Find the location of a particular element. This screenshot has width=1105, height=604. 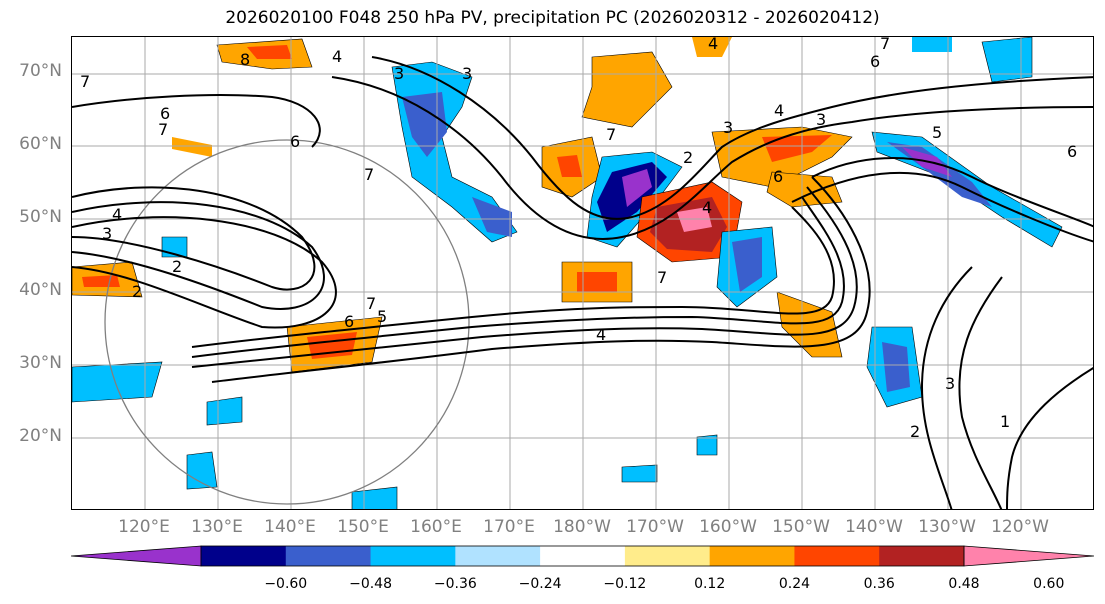

lon-label: 170°W is located at coordinates (655, 527).